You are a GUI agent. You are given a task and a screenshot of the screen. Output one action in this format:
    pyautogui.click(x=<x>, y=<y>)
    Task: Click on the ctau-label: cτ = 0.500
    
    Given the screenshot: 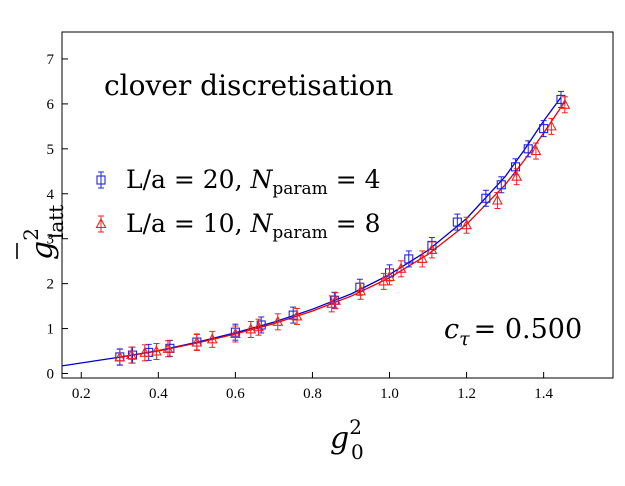 What is the action you would take?
    pyautogui.click(x=513, y=332)
    